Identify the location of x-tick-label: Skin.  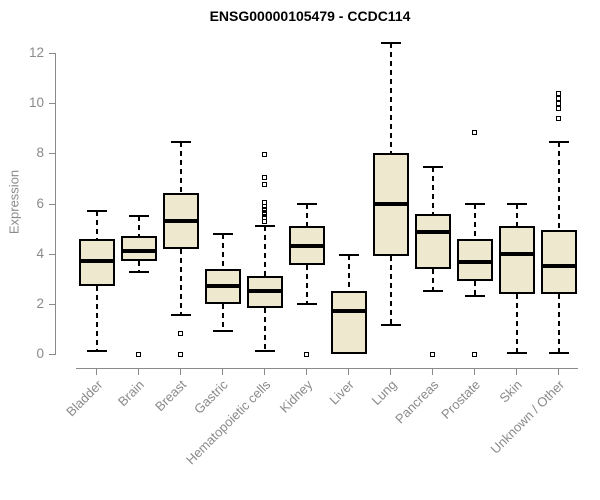
(511, 391).